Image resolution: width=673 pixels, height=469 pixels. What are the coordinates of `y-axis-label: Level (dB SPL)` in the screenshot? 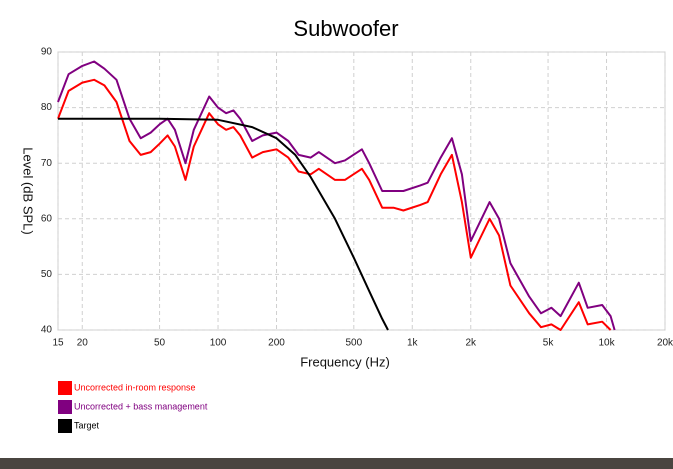 It's located at (28, 190).